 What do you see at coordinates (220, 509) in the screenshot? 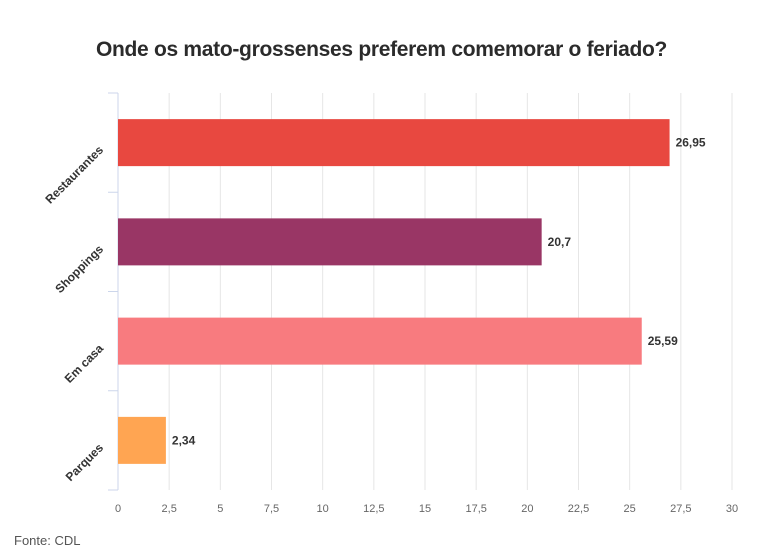
I see `x-tick-label: 5` at bounding box center [220, 509].